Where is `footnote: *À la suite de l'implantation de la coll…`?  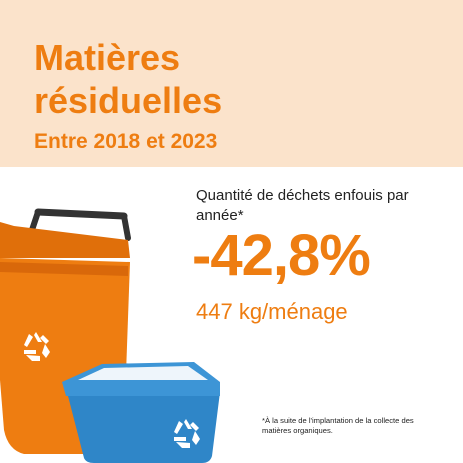
footnote: *À la suite de l'implantation de la coll… is located at coordinates (338, 425).